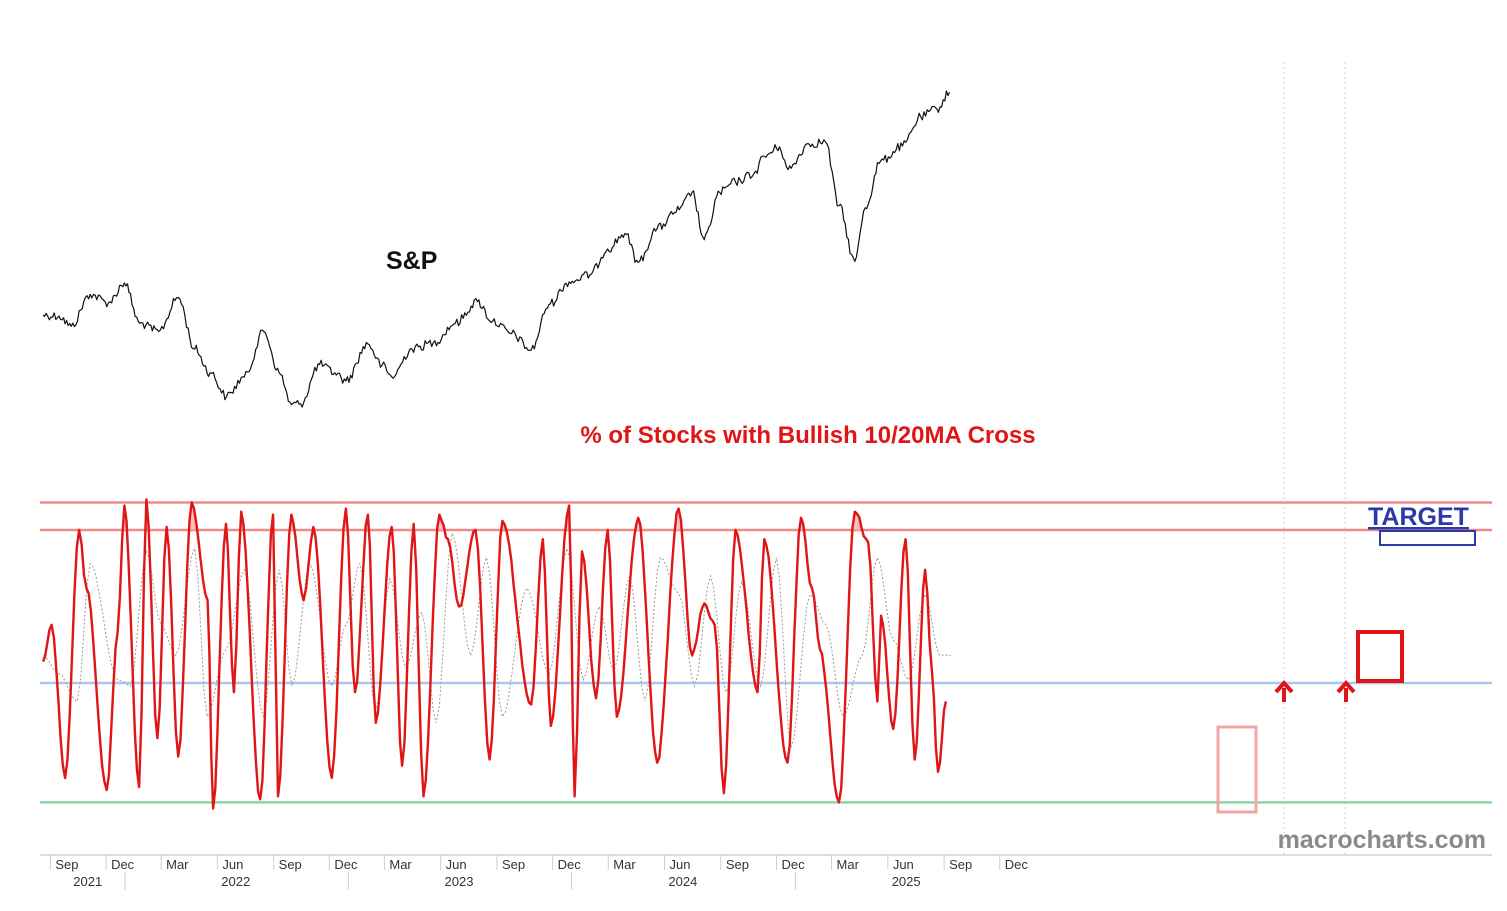 Image resolution: width=1507 pixels, height=911 pixels. What do you see at coordinates (87, 881) in the screenshot?
I see `year-tick-label: 2021` at bounding box center [87, 881].